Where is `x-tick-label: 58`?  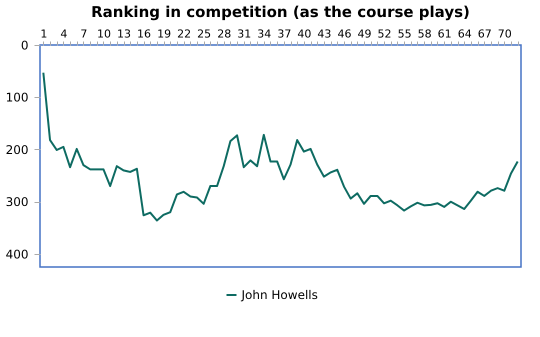 x-tick-label: 58 is located at coordinates (425, 34).